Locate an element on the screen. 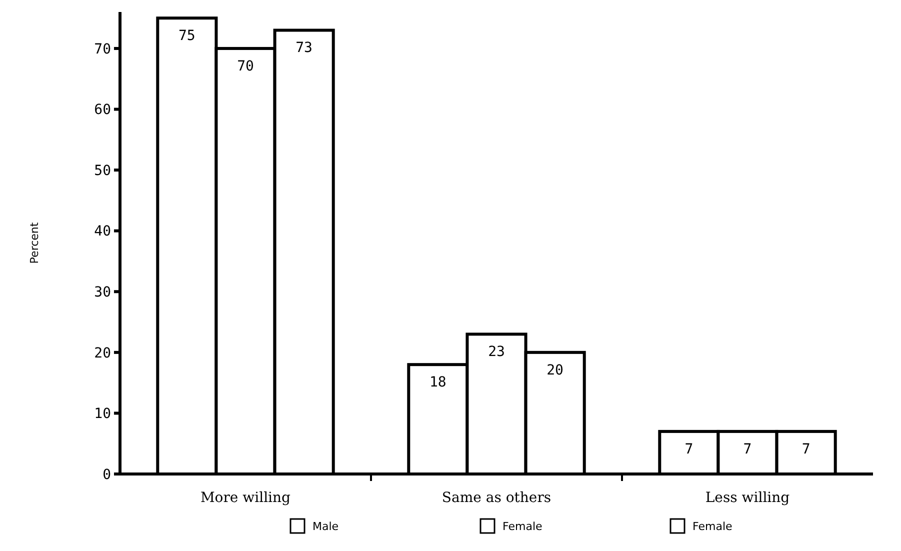 The image size is (901, 551). data-label: 70 is located at coordinates (245, 66).